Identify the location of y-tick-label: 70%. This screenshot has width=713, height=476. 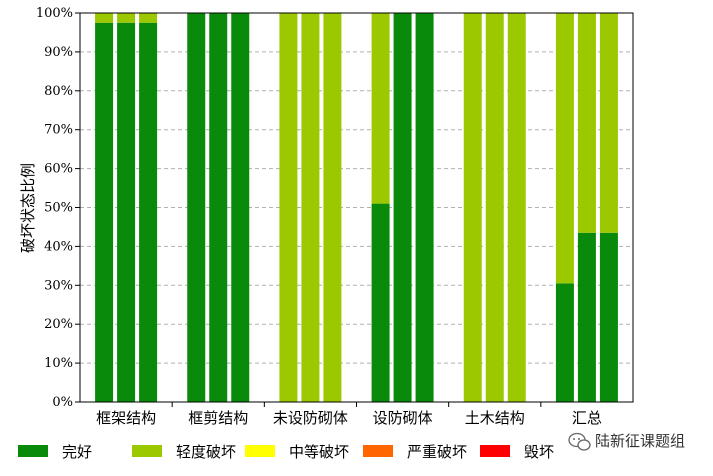
(58, 130).